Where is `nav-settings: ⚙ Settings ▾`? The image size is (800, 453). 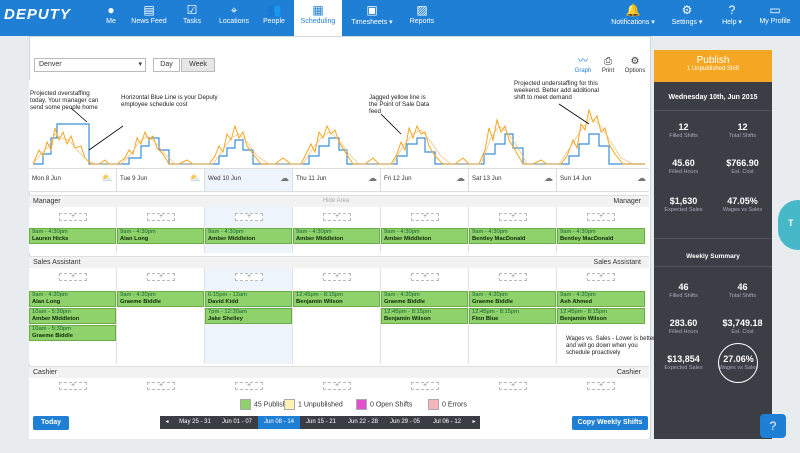 nav-settings: ⚙ Settings ▾ is located at coordinates (687, 18).